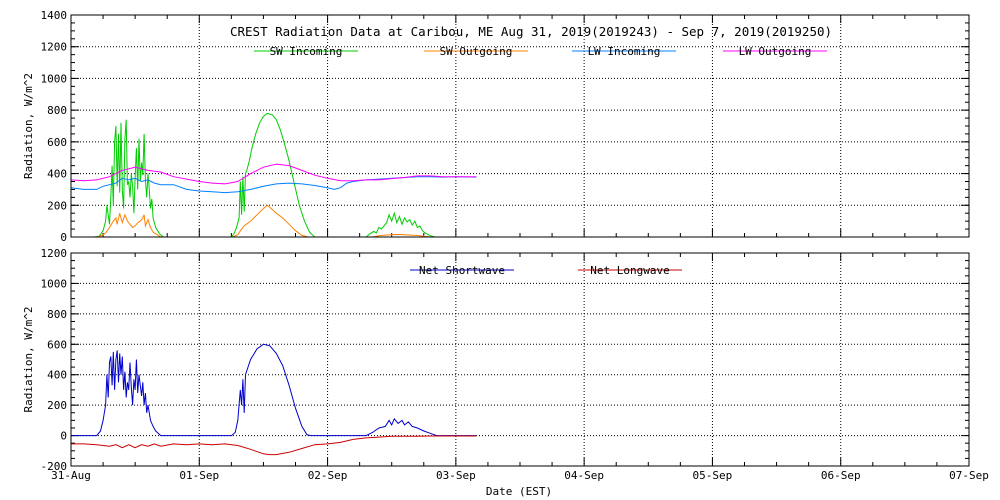  I want to click on bottom-y-tick-label: 200, so click(57, 405).